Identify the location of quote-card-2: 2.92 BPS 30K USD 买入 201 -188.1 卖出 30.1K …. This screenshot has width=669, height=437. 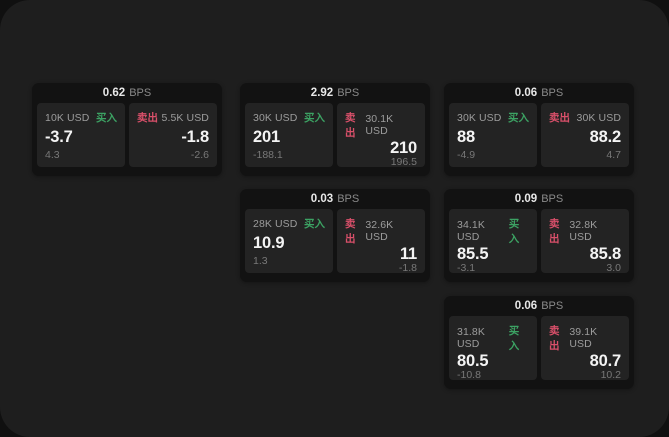
(335, 129).